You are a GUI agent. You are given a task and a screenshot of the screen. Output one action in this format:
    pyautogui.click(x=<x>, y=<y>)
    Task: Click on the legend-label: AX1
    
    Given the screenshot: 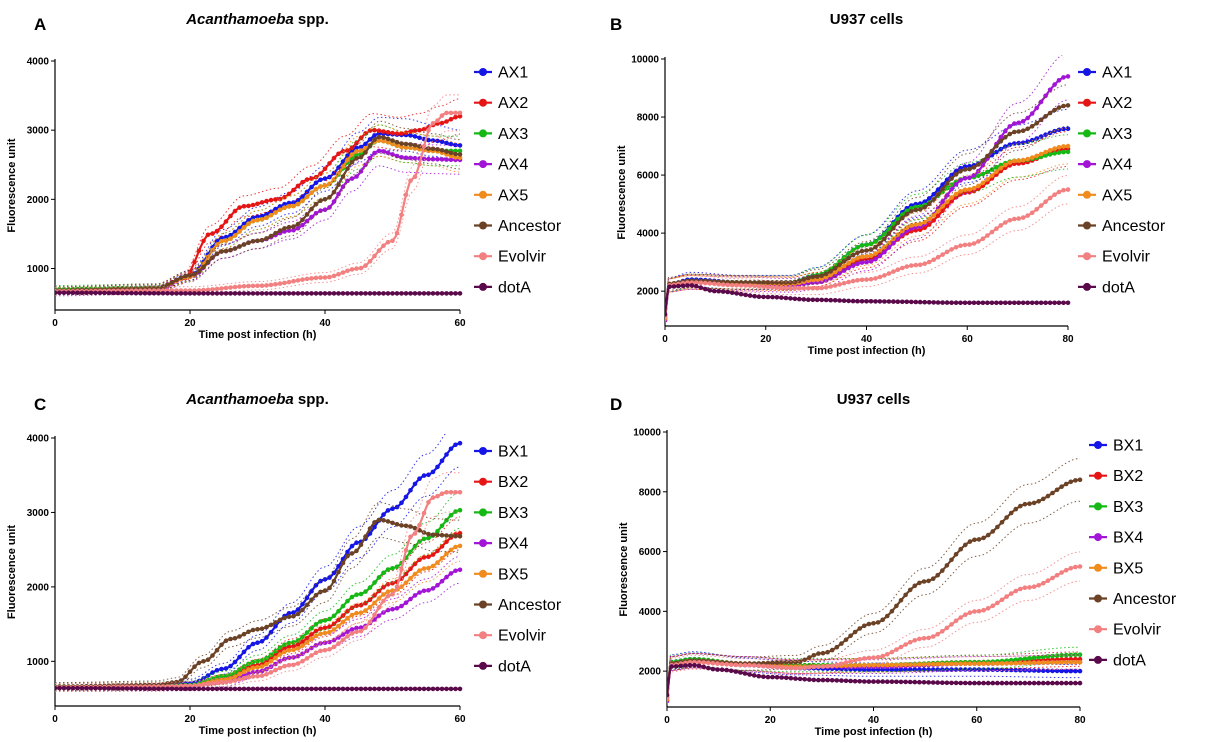 What is the action you would take?
    pyautogui.click(x=513, y=73)
    